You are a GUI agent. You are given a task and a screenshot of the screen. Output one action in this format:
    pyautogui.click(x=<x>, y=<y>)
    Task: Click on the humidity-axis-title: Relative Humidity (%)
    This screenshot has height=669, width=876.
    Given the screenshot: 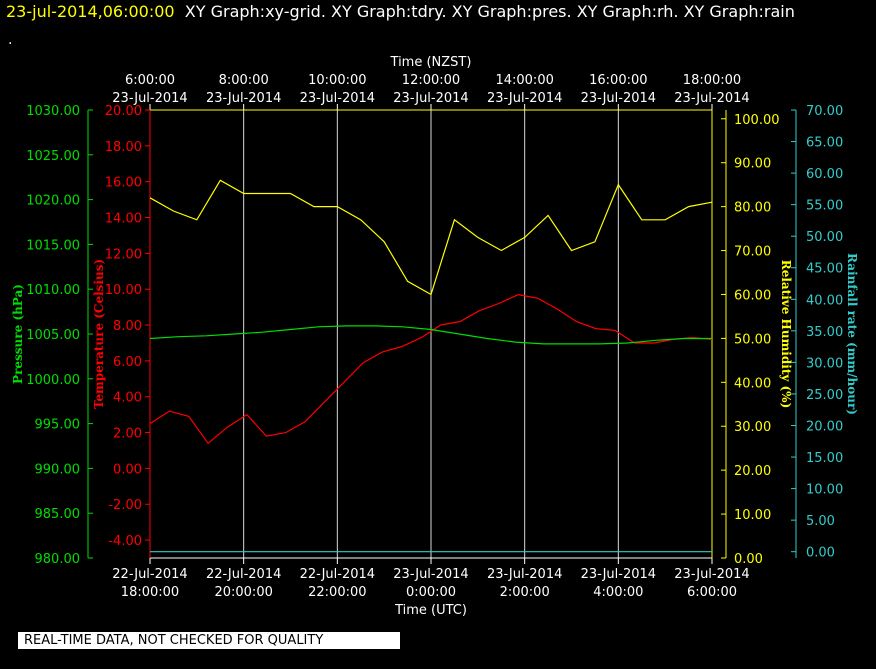 What is the action you would take?
    pyautogui.click(x=786, y=334)
    